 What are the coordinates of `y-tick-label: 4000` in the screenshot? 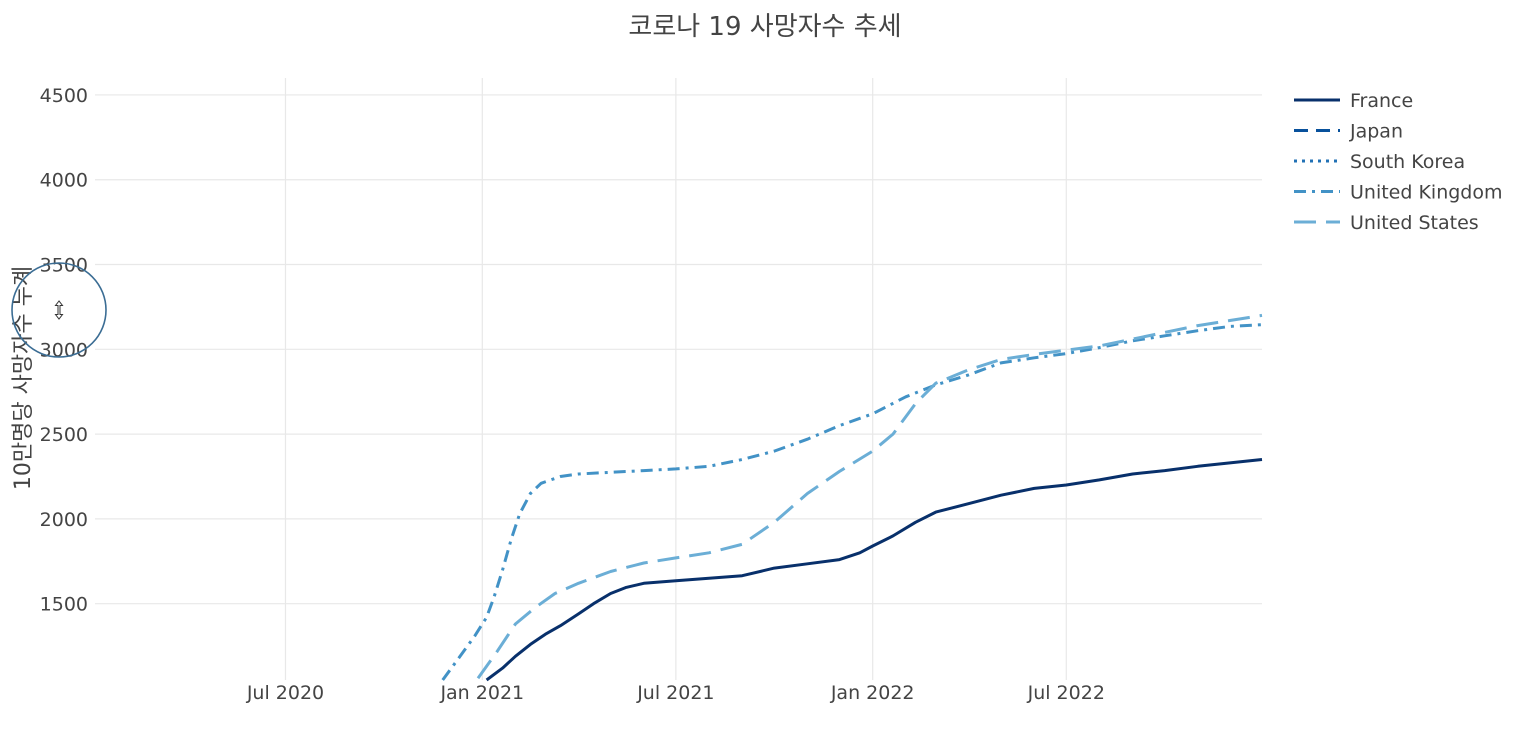 It's located at (64, 181).